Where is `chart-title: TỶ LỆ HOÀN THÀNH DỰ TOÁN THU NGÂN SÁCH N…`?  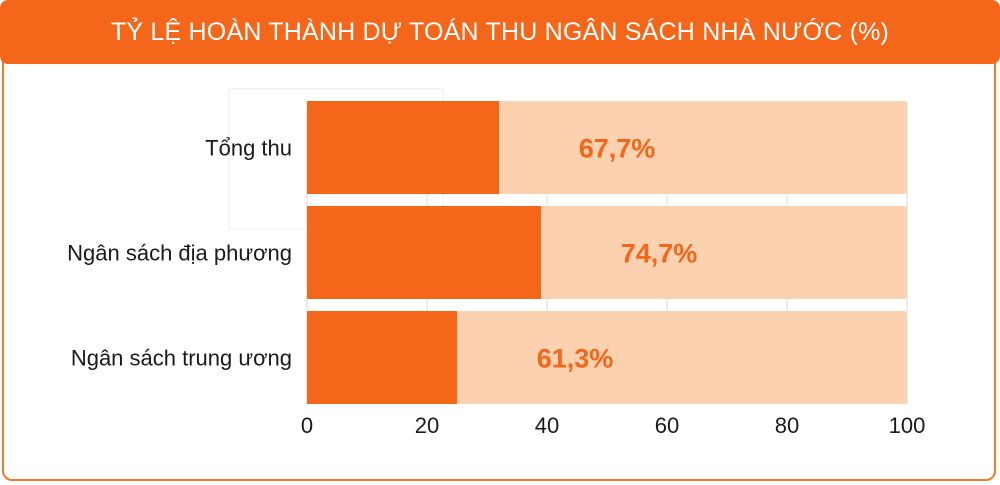
chart-title: TỶ LỆ HOÀN THÀNH DỰ TOÁN THU NGÂN SÁCH N… is located at coordinates (500, 31).